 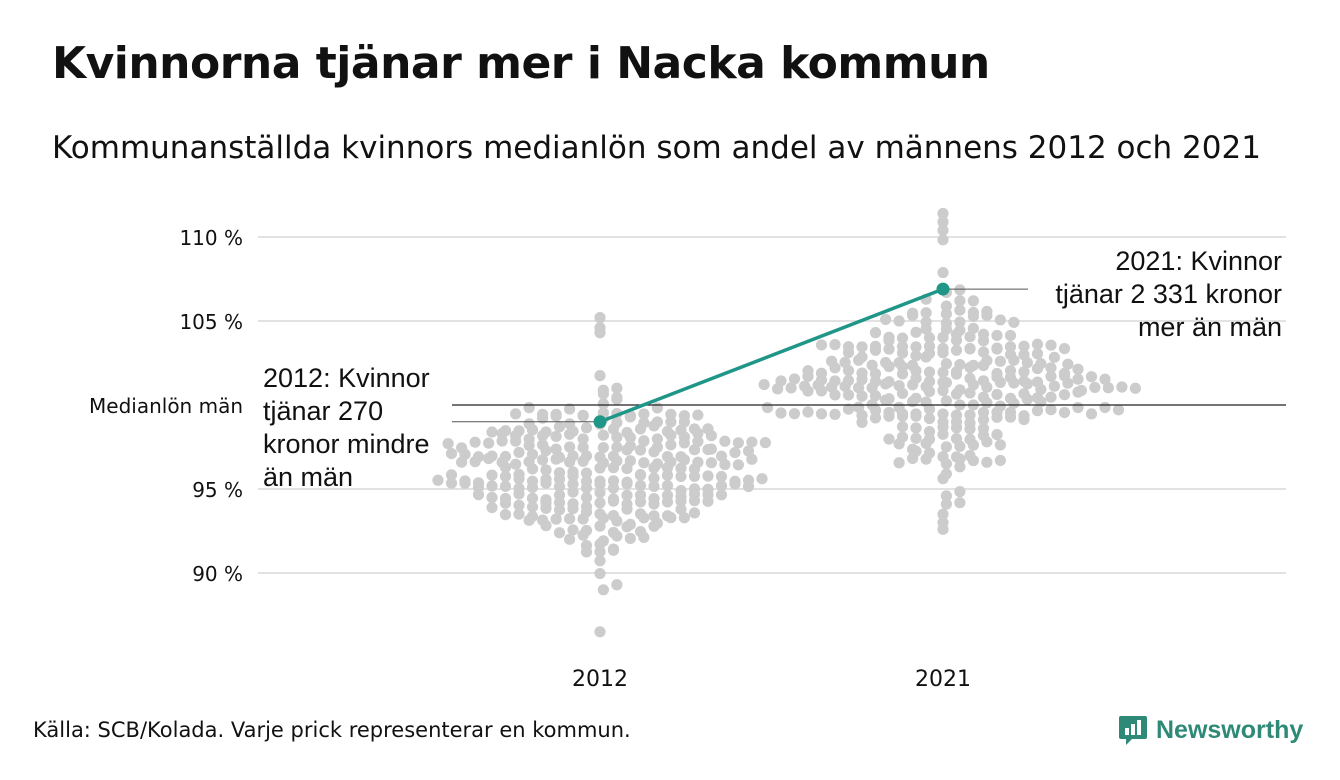 I want to click on annotation-2021-line: 2021: Kvinnor, so click(x=1198, y=261).